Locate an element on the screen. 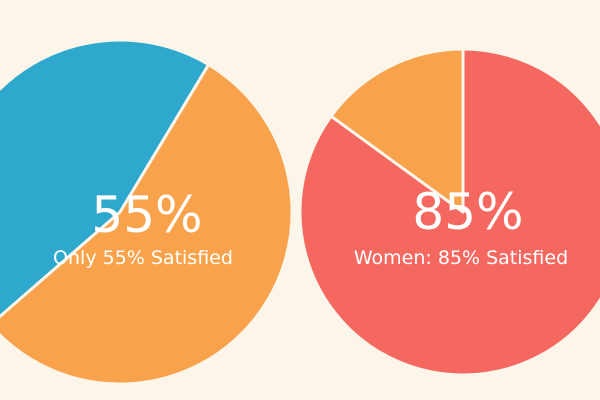  right-big-percentage: 85% is located at coordinates (467, 212).